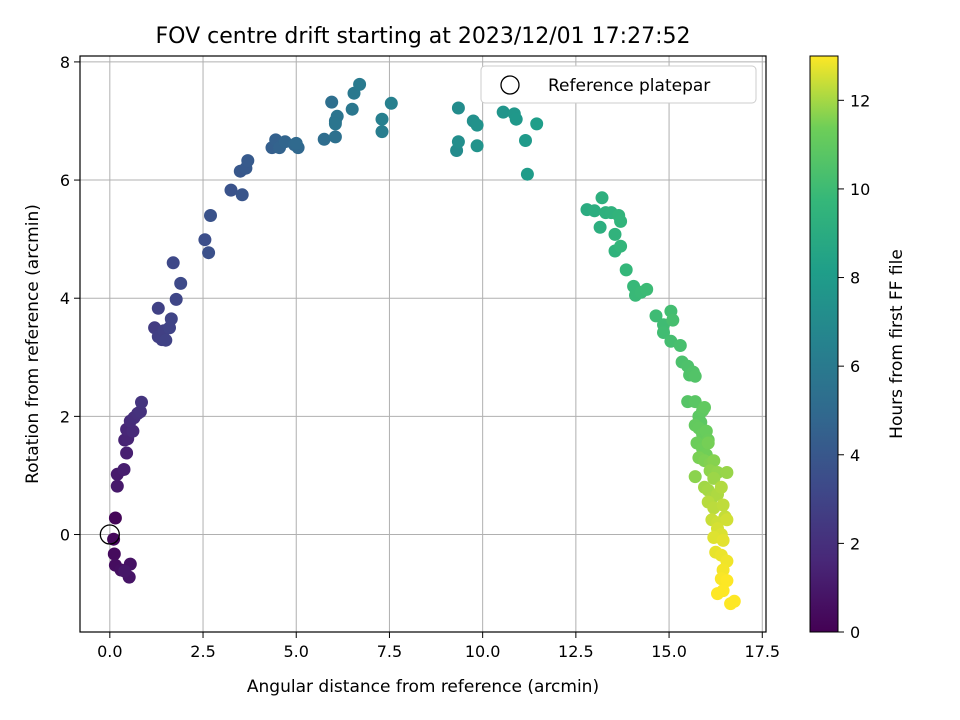  What do you see at coordinates (669, 651) in the screenshot?
I see `x-tick-label: 15.0` at bounding box center [669, 651].